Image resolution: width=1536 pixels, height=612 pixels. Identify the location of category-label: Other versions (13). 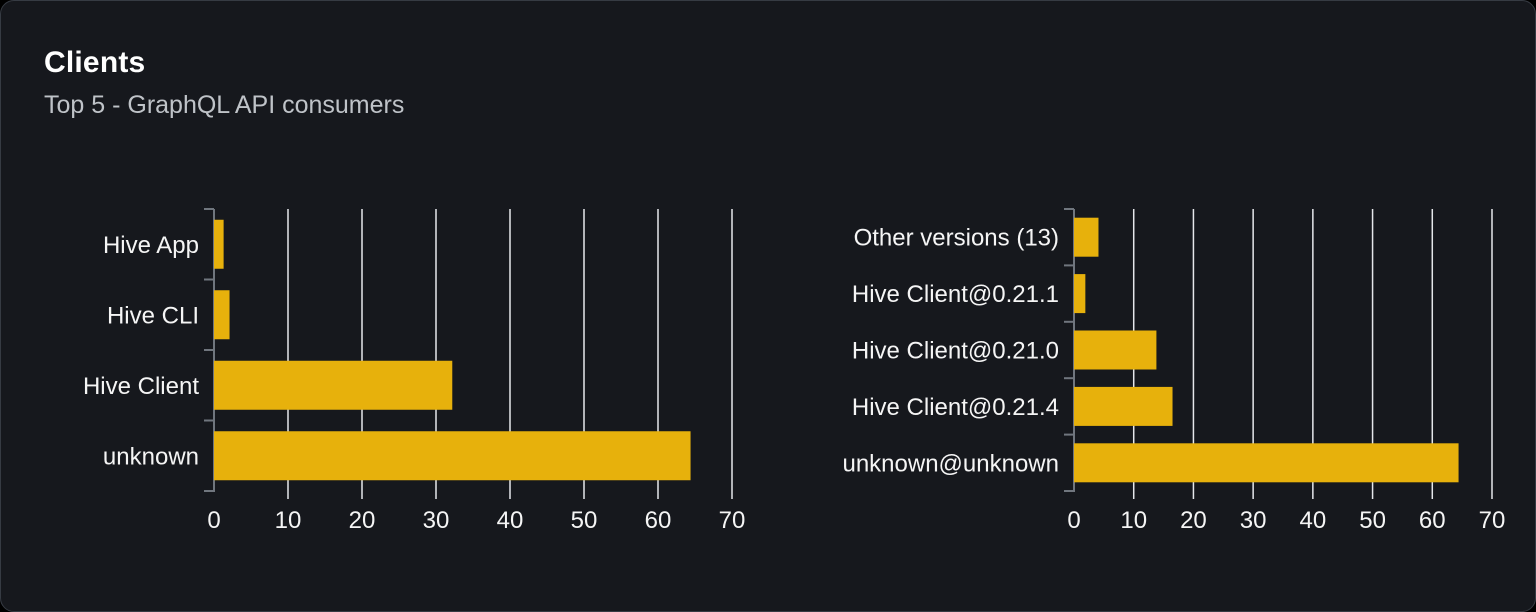
(956, 238).